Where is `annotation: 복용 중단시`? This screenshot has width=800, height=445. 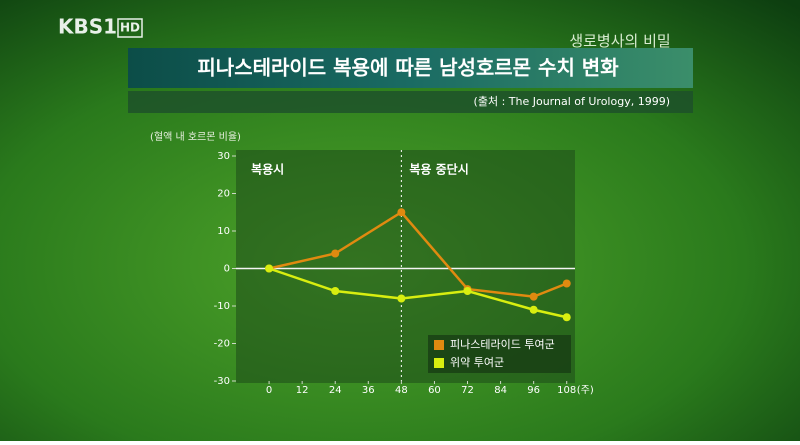 annotation: 복용 중단시 is located at coordinates (438, 169).